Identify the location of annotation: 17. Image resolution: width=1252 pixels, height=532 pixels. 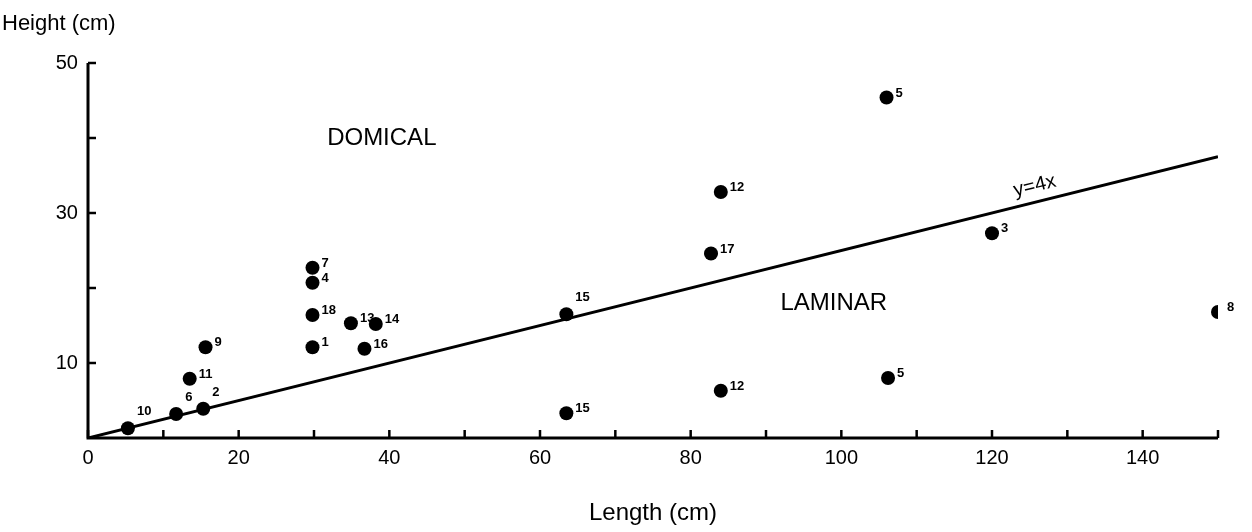
(727, 248).